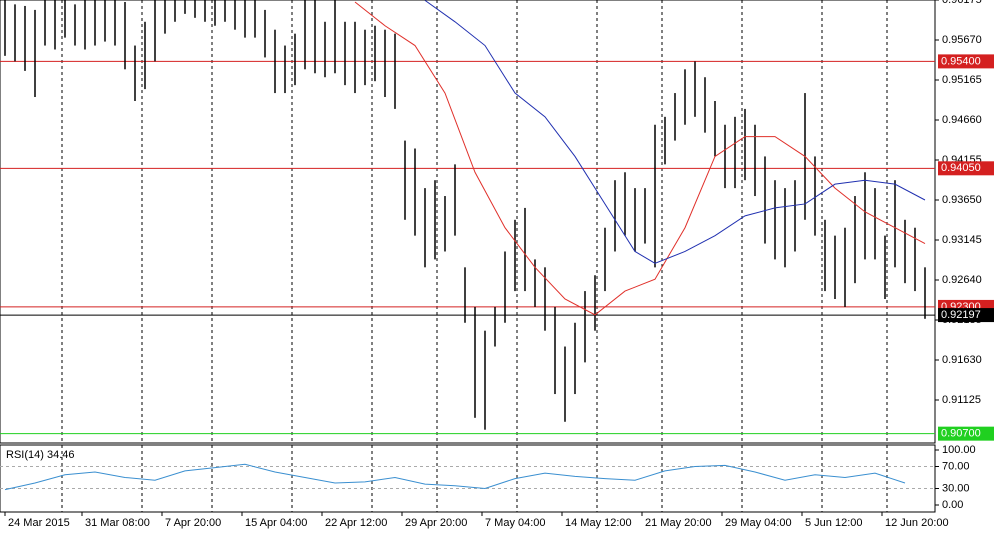 The height and width of the screenshot is (538, 1001). Describe the element at coordinates (598, 523) in the screenshot. I see `x-tick-label: 14 May 12:00` at that location.